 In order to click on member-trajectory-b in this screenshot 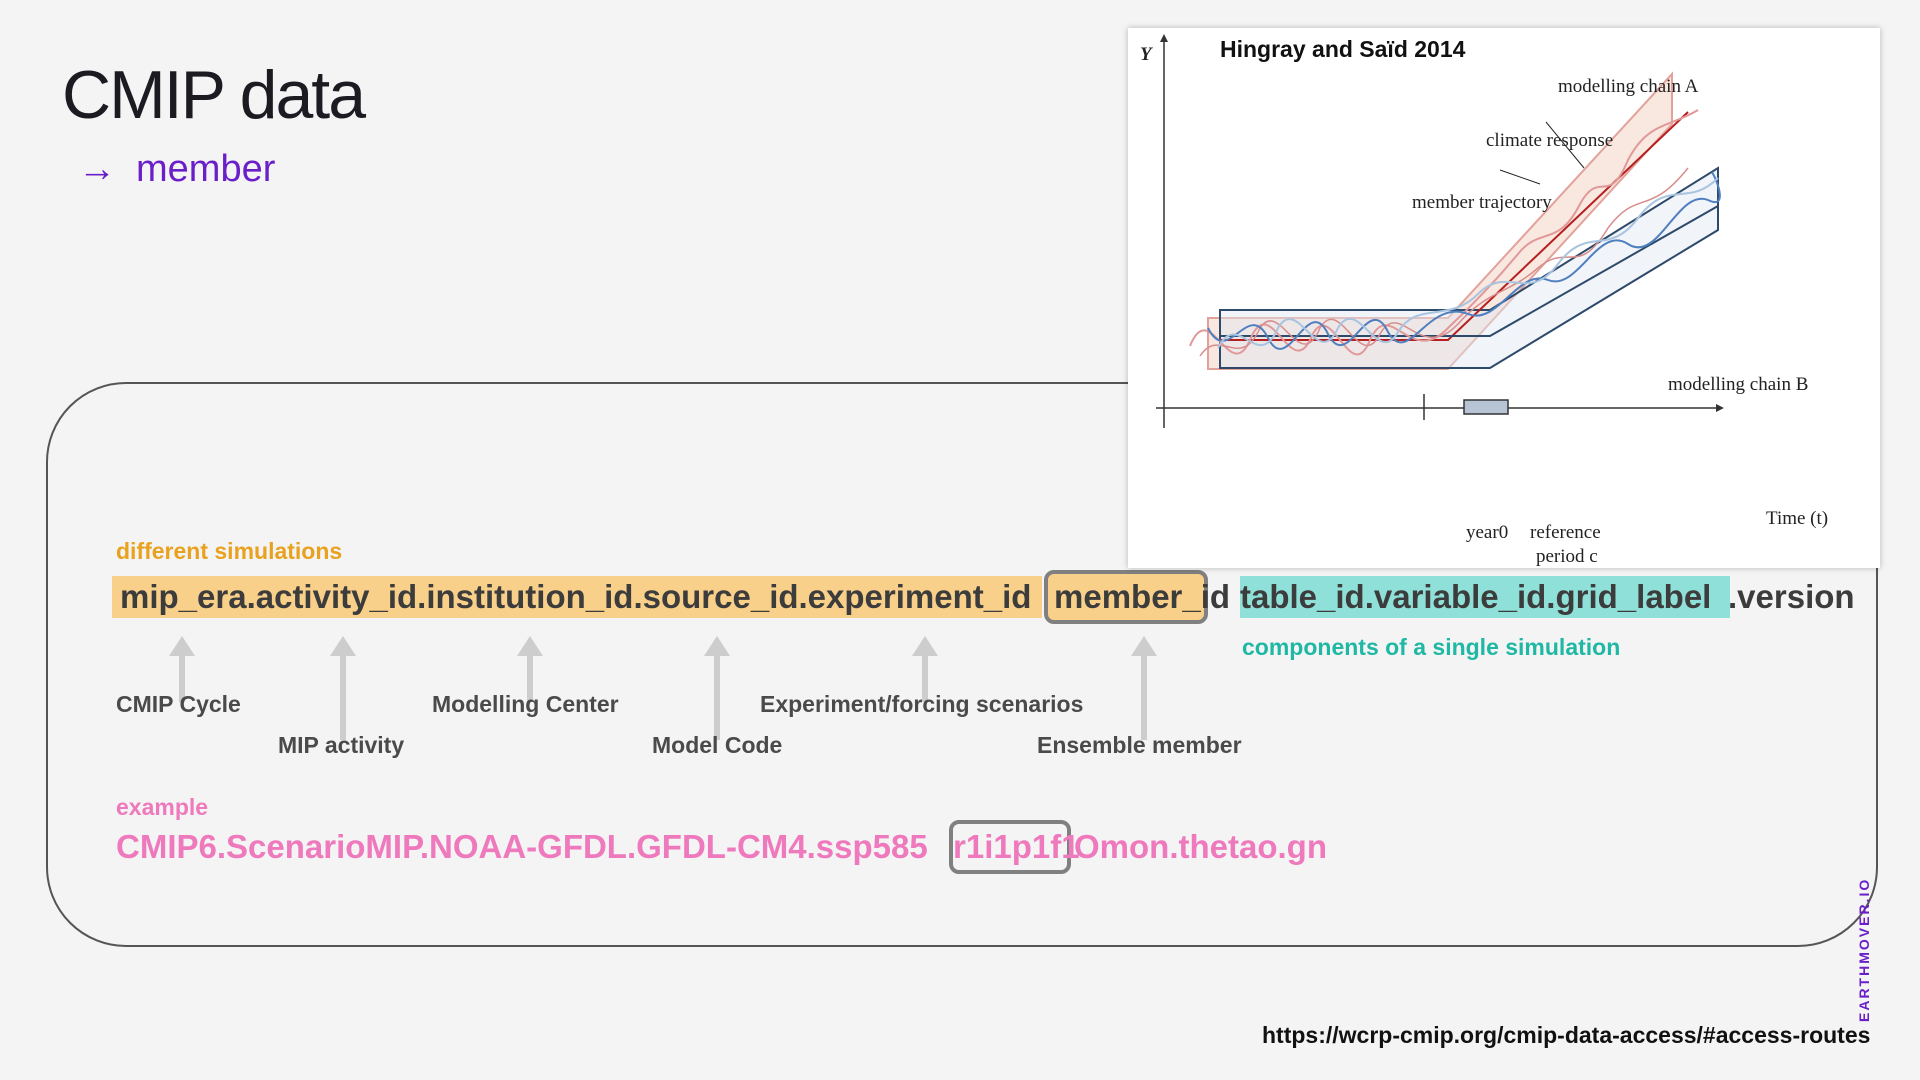, I will do `click(1464, 260)`.